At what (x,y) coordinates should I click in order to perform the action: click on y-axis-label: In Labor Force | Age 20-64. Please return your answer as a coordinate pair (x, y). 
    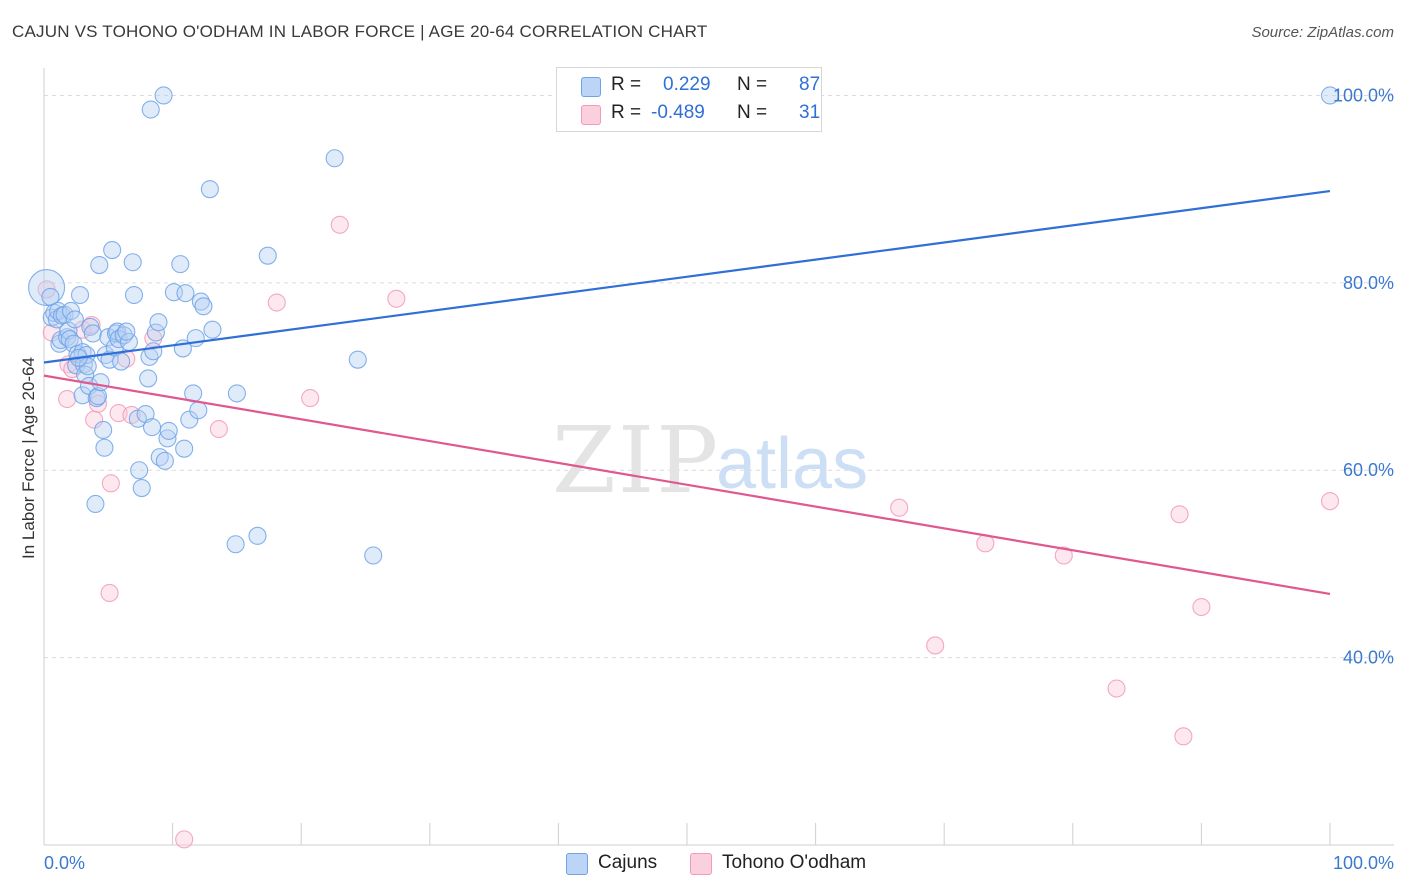
    Looking at the image, I should click on (28, 458).